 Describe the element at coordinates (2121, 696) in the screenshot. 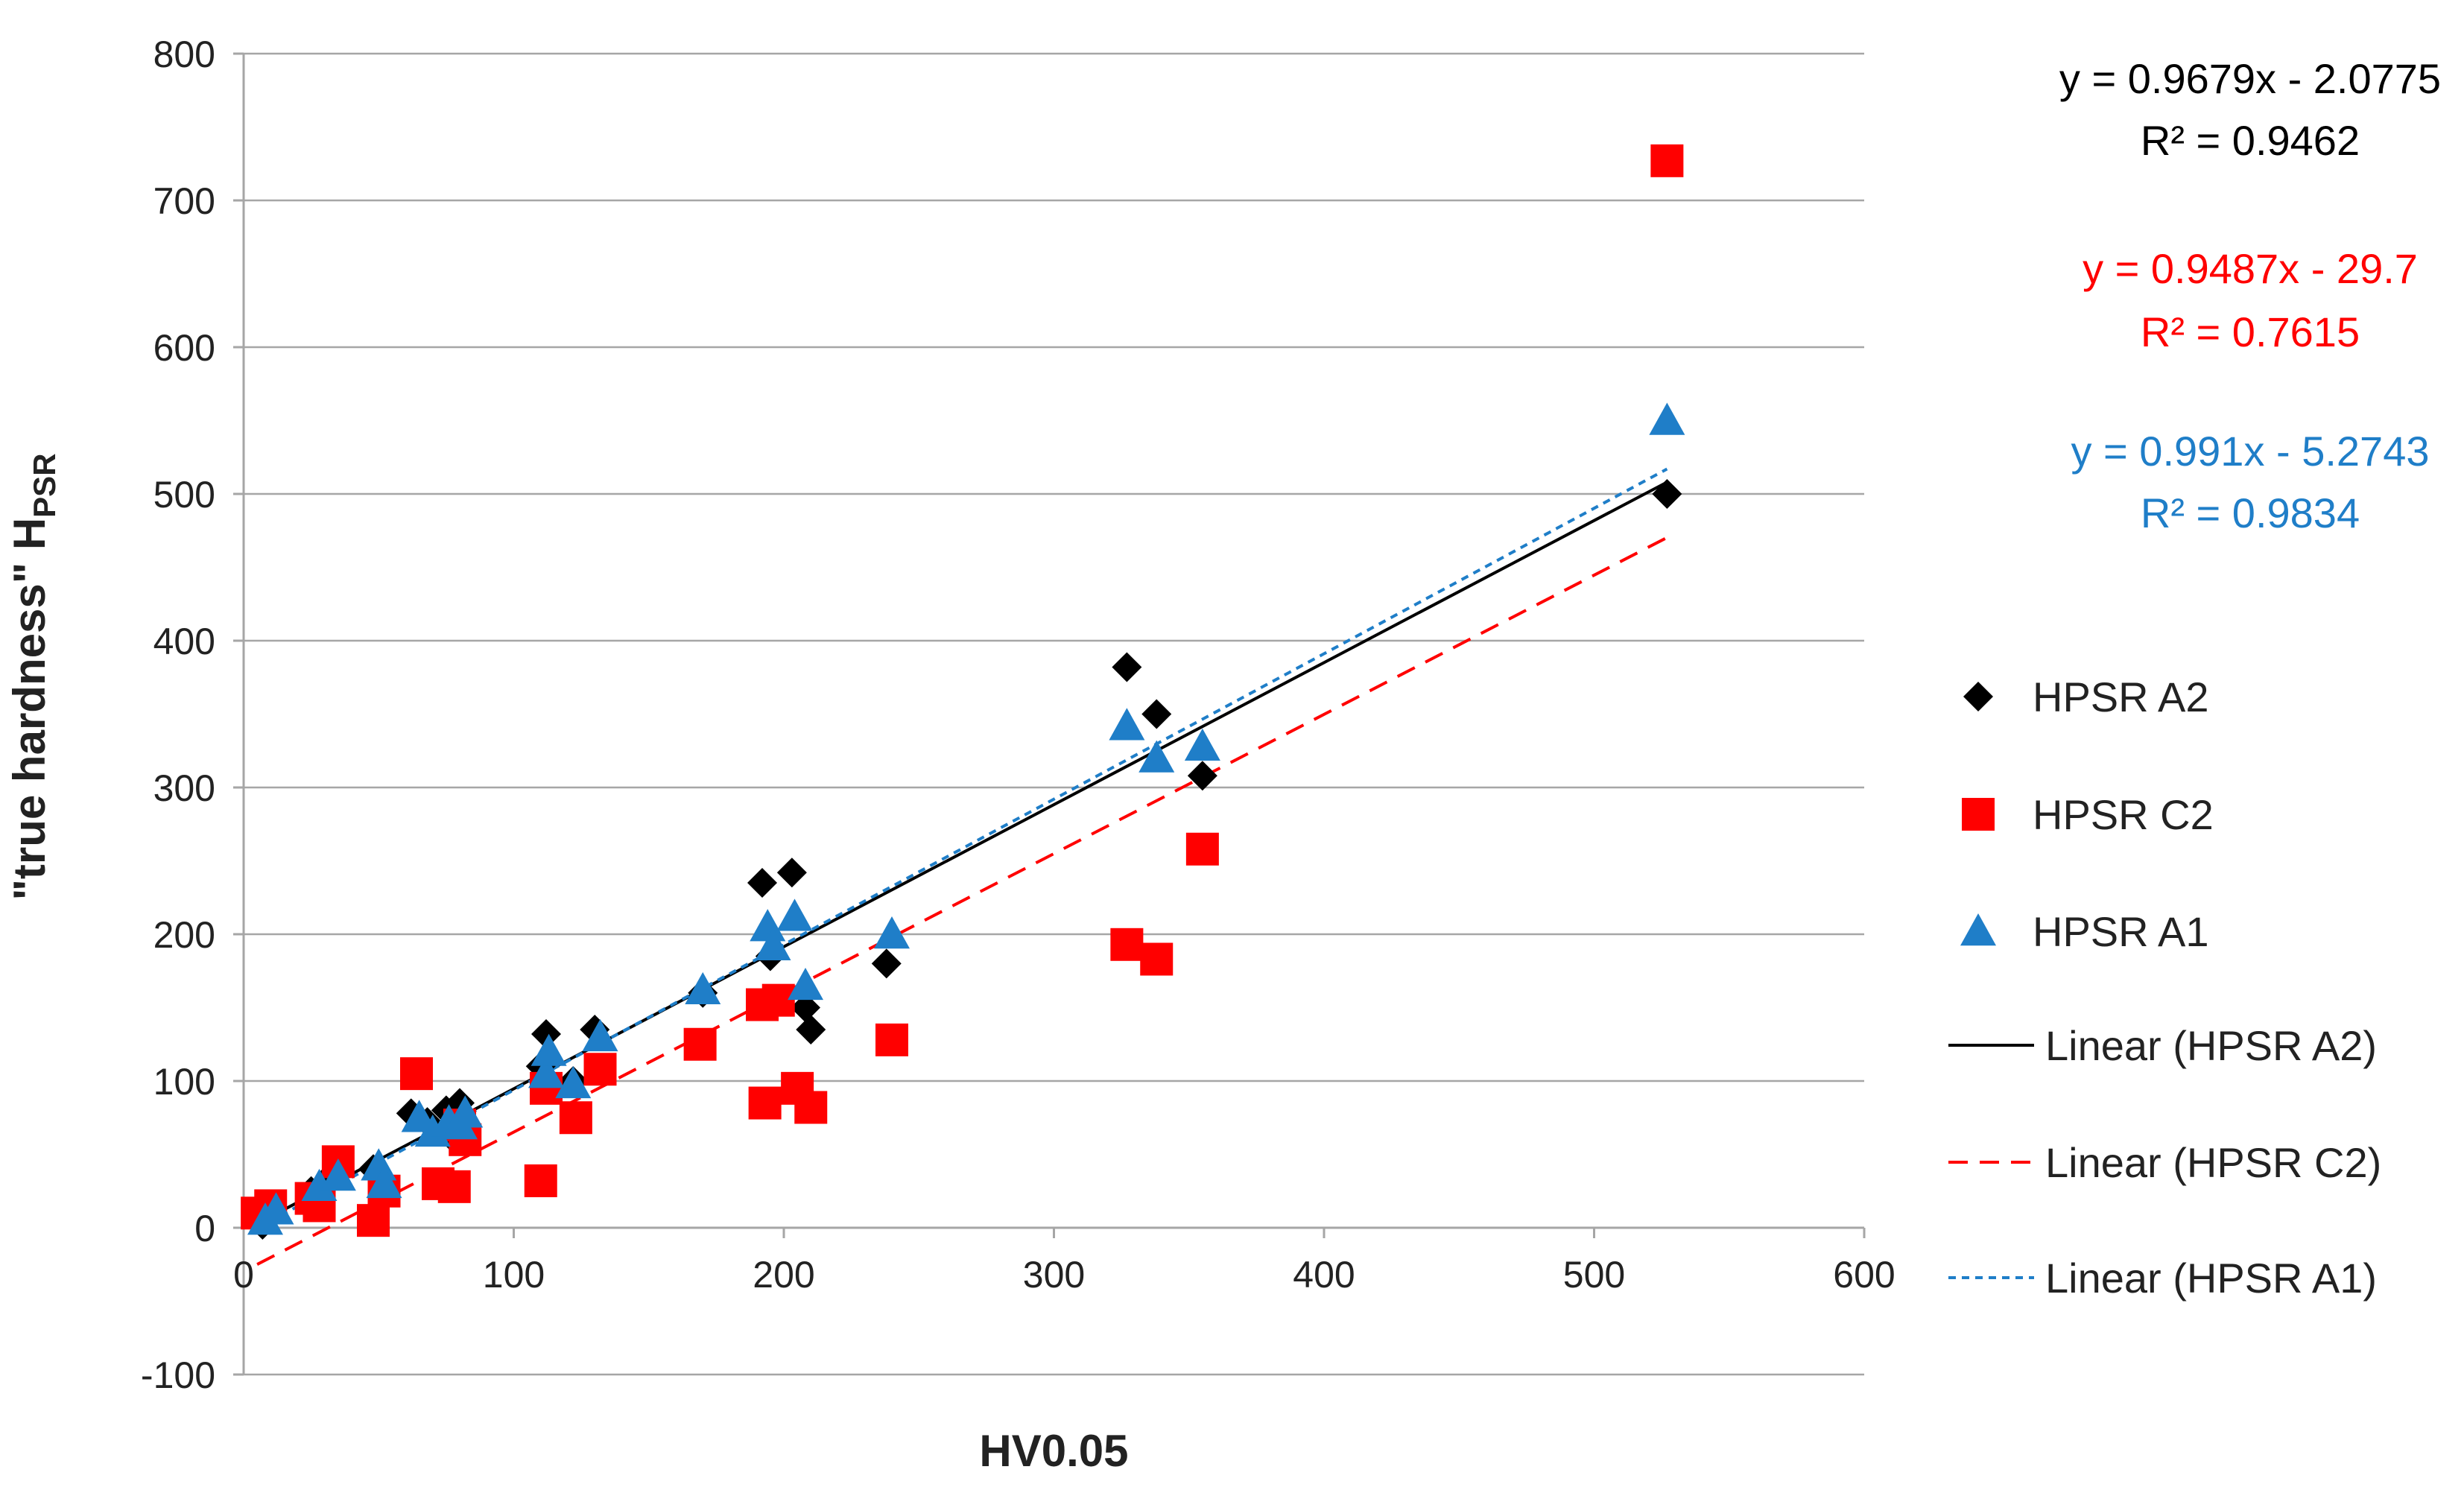

I see `legend-label-hpsr-a2: HPSR A2` at that location.